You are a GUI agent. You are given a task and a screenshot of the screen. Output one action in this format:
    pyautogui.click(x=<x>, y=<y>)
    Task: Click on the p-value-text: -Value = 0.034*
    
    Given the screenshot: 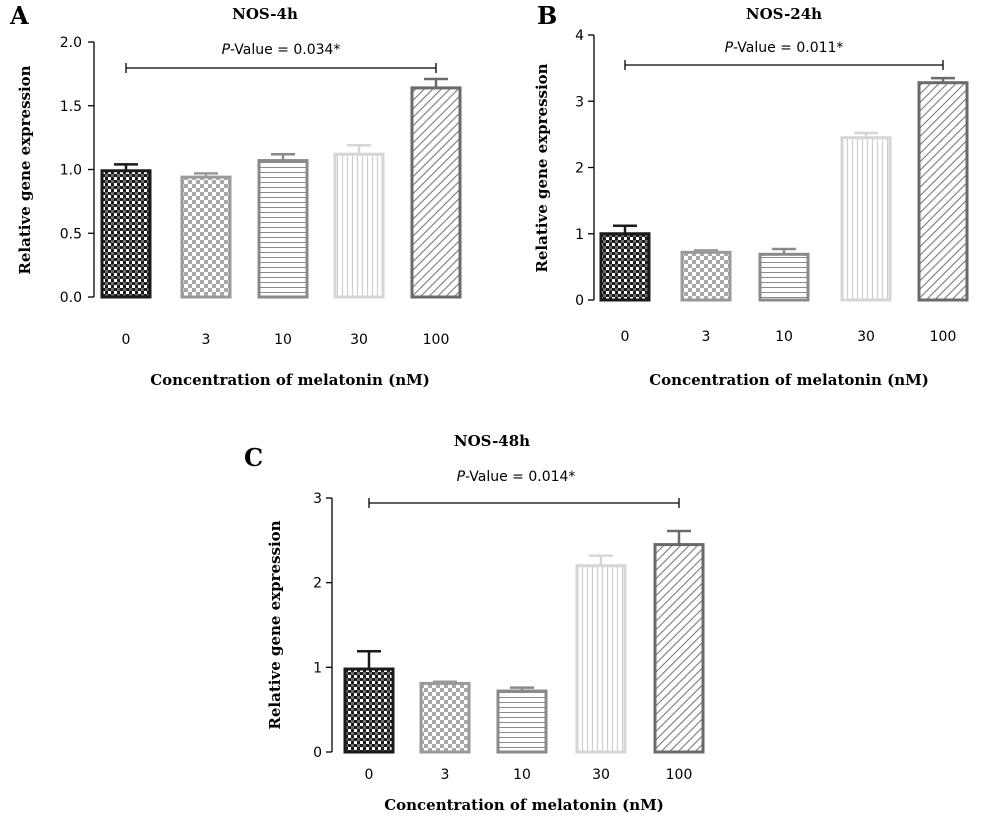 What is the action you would take?
    pyautogui.click(x=285, y=50)
    